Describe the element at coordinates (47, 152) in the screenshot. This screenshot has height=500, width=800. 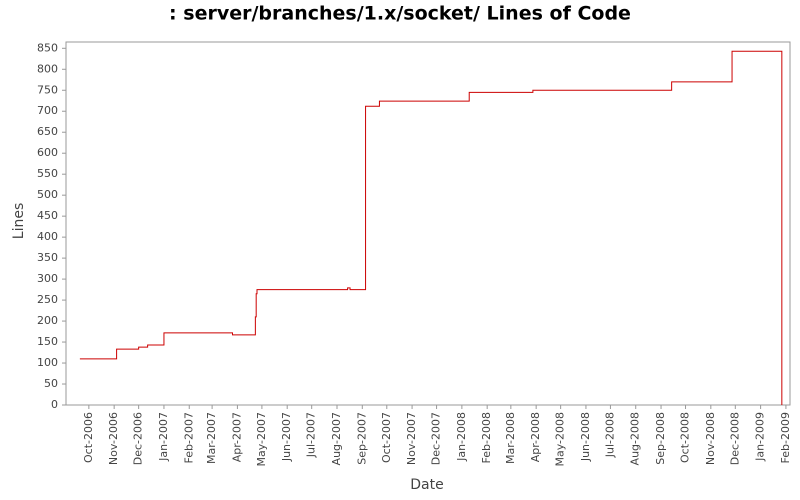
I see `y-tick-label: 600` at that location.